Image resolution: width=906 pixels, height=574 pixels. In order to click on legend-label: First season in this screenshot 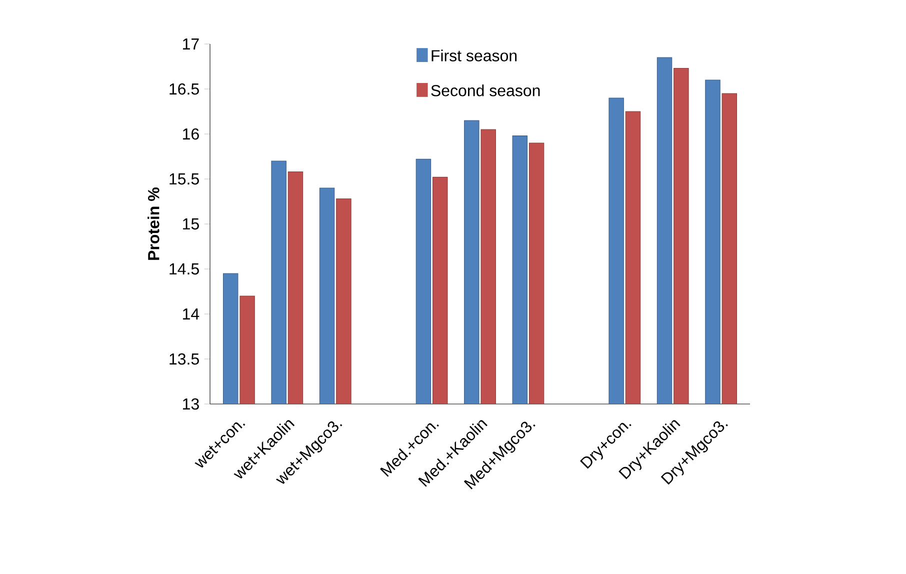, I will do `click(474, 56)`.